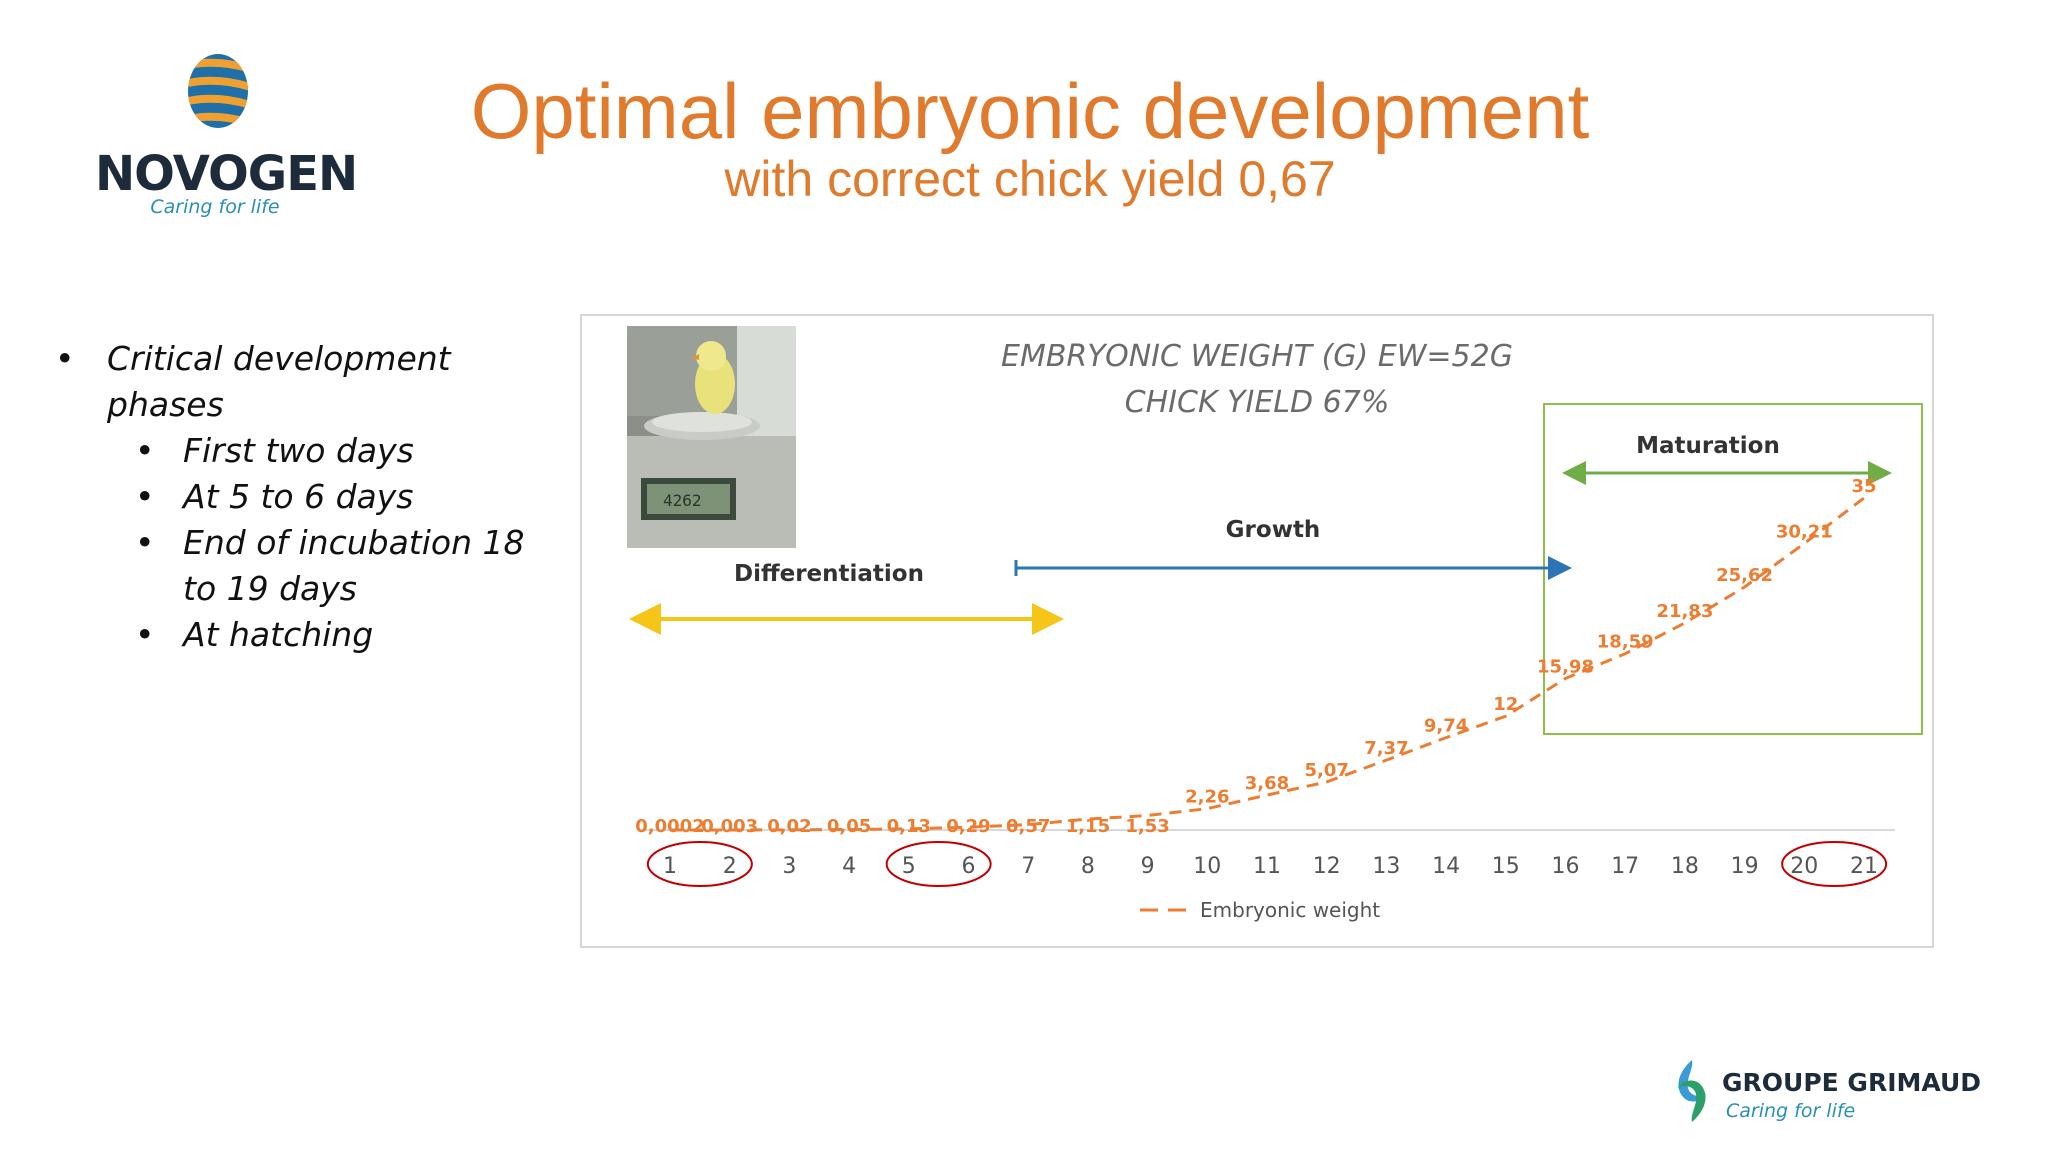  What do you see at coordinates (1386, 866) in the screenshot?
I see `x-tick-label: 13` at bounding box center [1386, 866].